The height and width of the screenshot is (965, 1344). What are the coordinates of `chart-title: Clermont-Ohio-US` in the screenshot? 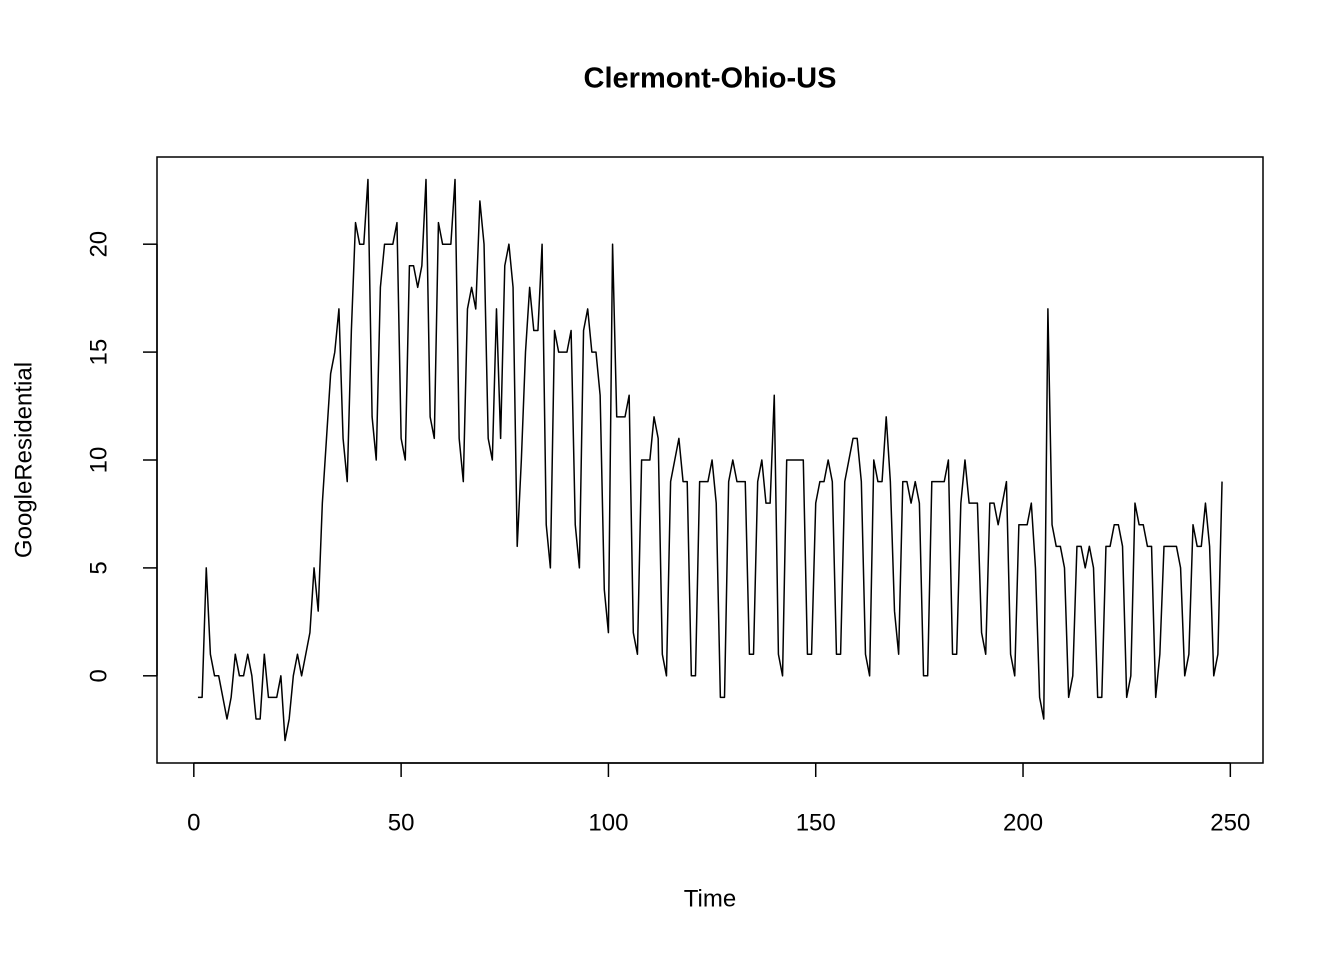 It's located at (710, 79).